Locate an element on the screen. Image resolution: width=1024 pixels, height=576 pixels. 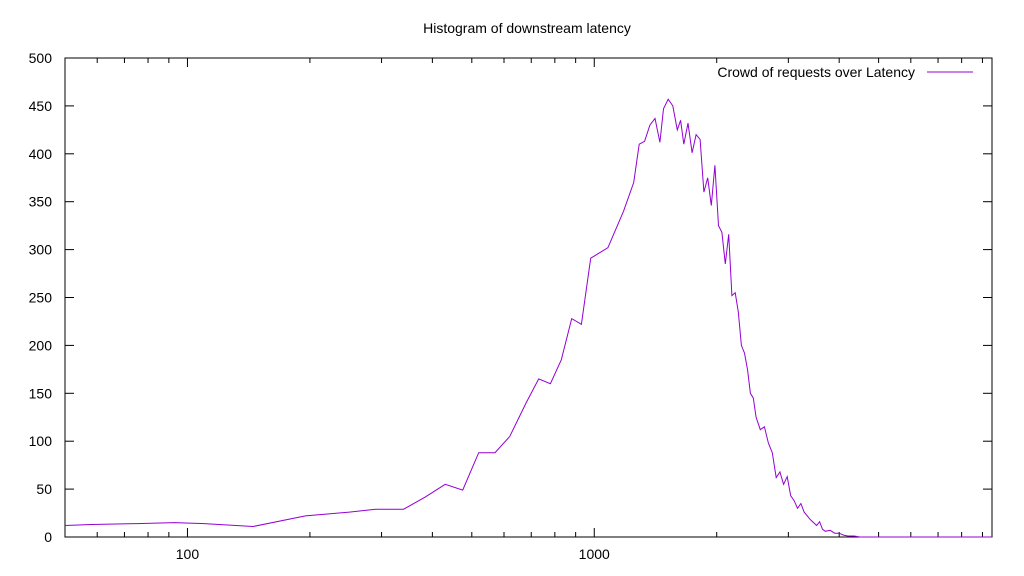
y-tick-label: 500 is located at coordinates (41, 58).